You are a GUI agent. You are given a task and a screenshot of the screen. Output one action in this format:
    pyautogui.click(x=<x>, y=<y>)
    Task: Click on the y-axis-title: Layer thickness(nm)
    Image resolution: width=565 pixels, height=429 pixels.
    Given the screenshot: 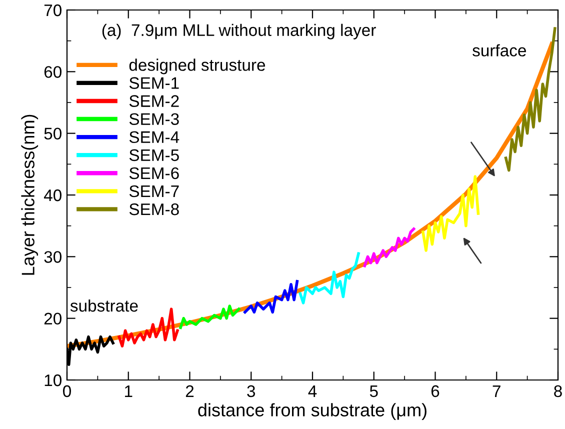 What is the action you would take?
    pyautogui.click(x=29, y=194)
    